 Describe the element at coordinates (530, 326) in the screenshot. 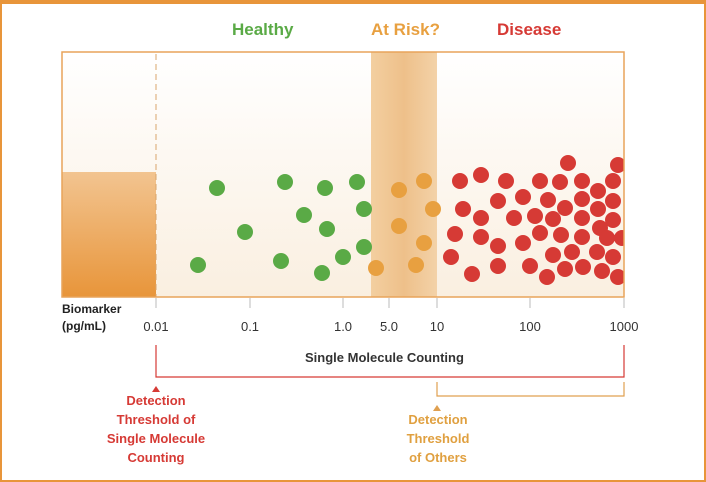

I see `tick-label: 100` at that location.